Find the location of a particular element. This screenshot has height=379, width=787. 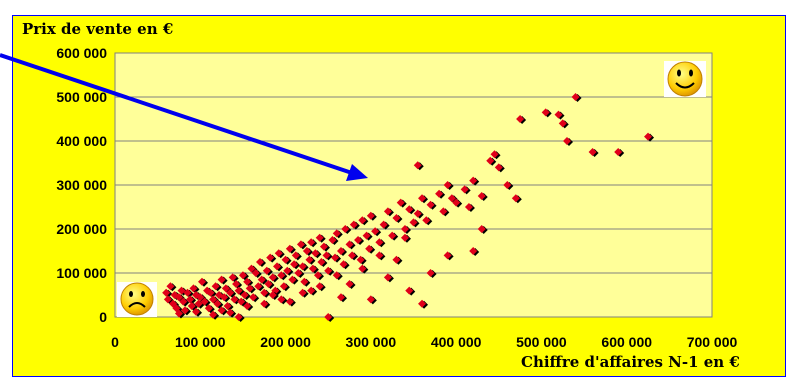

x-tick-label: 200 000 is located at coordinates (285, 342).